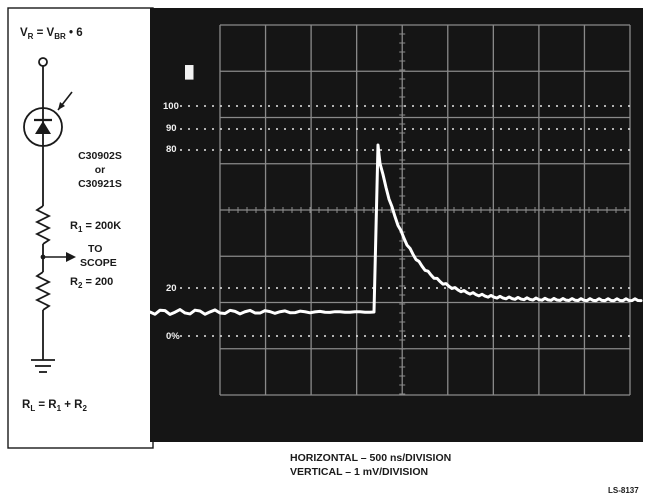 The height and width of the screenshot is (497, 653). I want to click on light-arrow-icon, so click(65, 101).